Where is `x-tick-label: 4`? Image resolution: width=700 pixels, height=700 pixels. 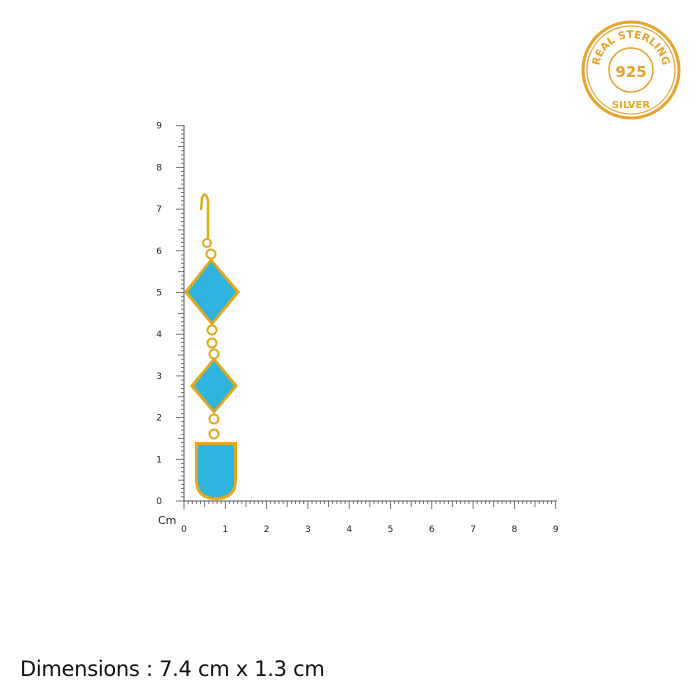 x-tick-label: 4 is located at coordinates (349, 530).